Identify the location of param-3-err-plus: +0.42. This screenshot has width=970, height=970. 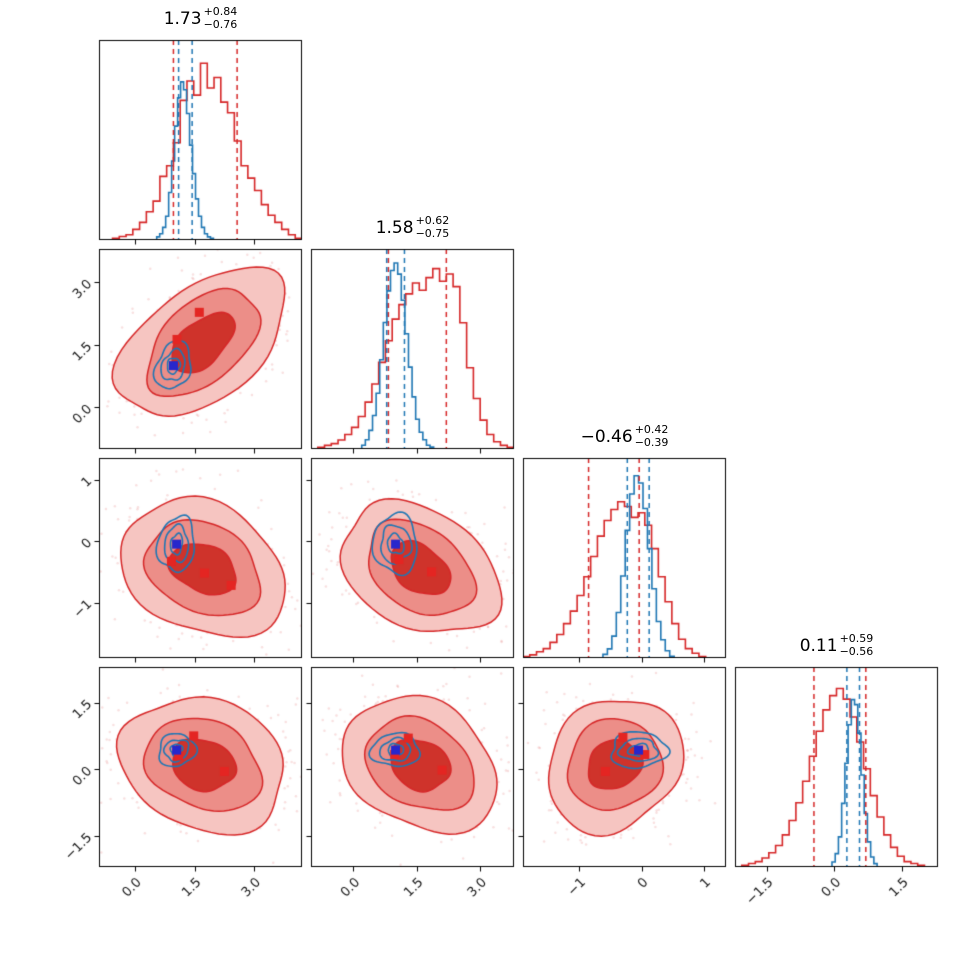
(651, 429).